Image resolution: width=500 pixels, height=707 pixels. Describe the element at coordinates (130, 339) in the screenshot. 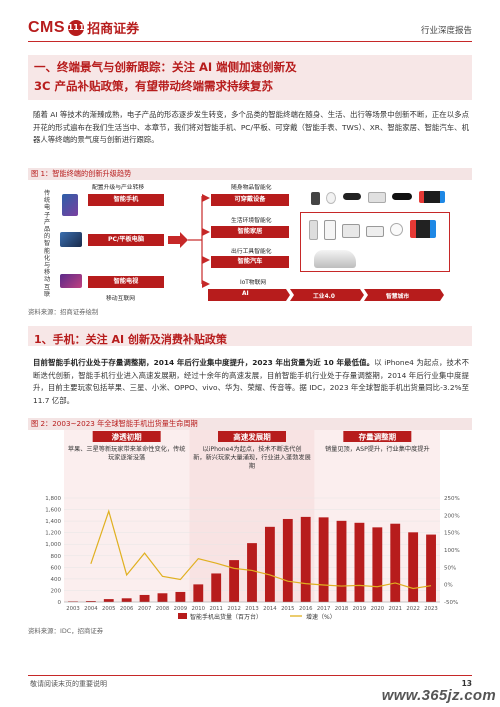

I see `section-heading-2-text: 1、手机：关注 AI 创新及消费补贴政策` at that location.